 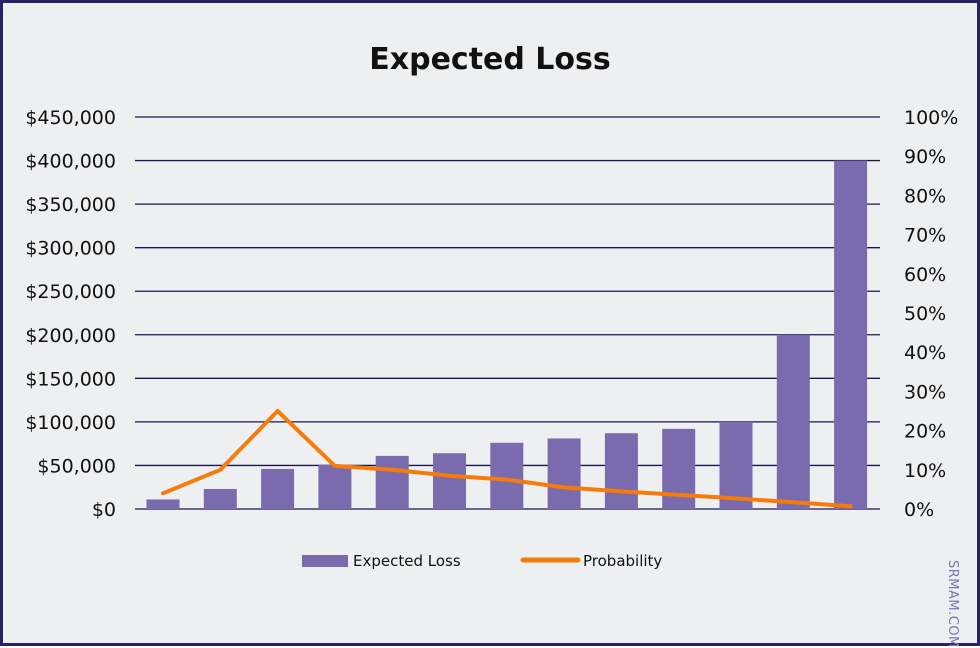 What do you see at coordinates (925, 236) in the screenshot?
I see `y2-tick-label: 70%` at bounding box center [925, 236].